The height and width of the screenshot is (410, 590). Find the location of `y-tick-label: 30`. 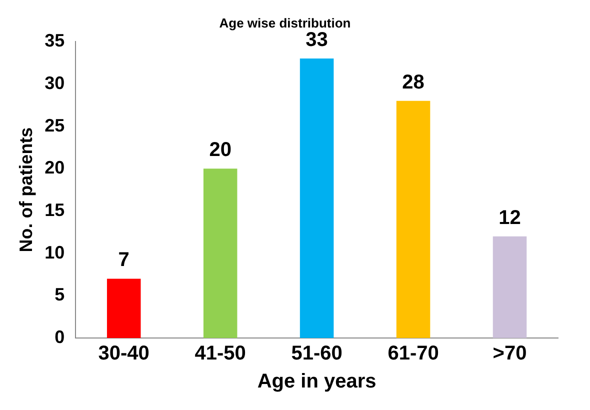

y-tick-label: 30 is located at coordinates (54, 82).